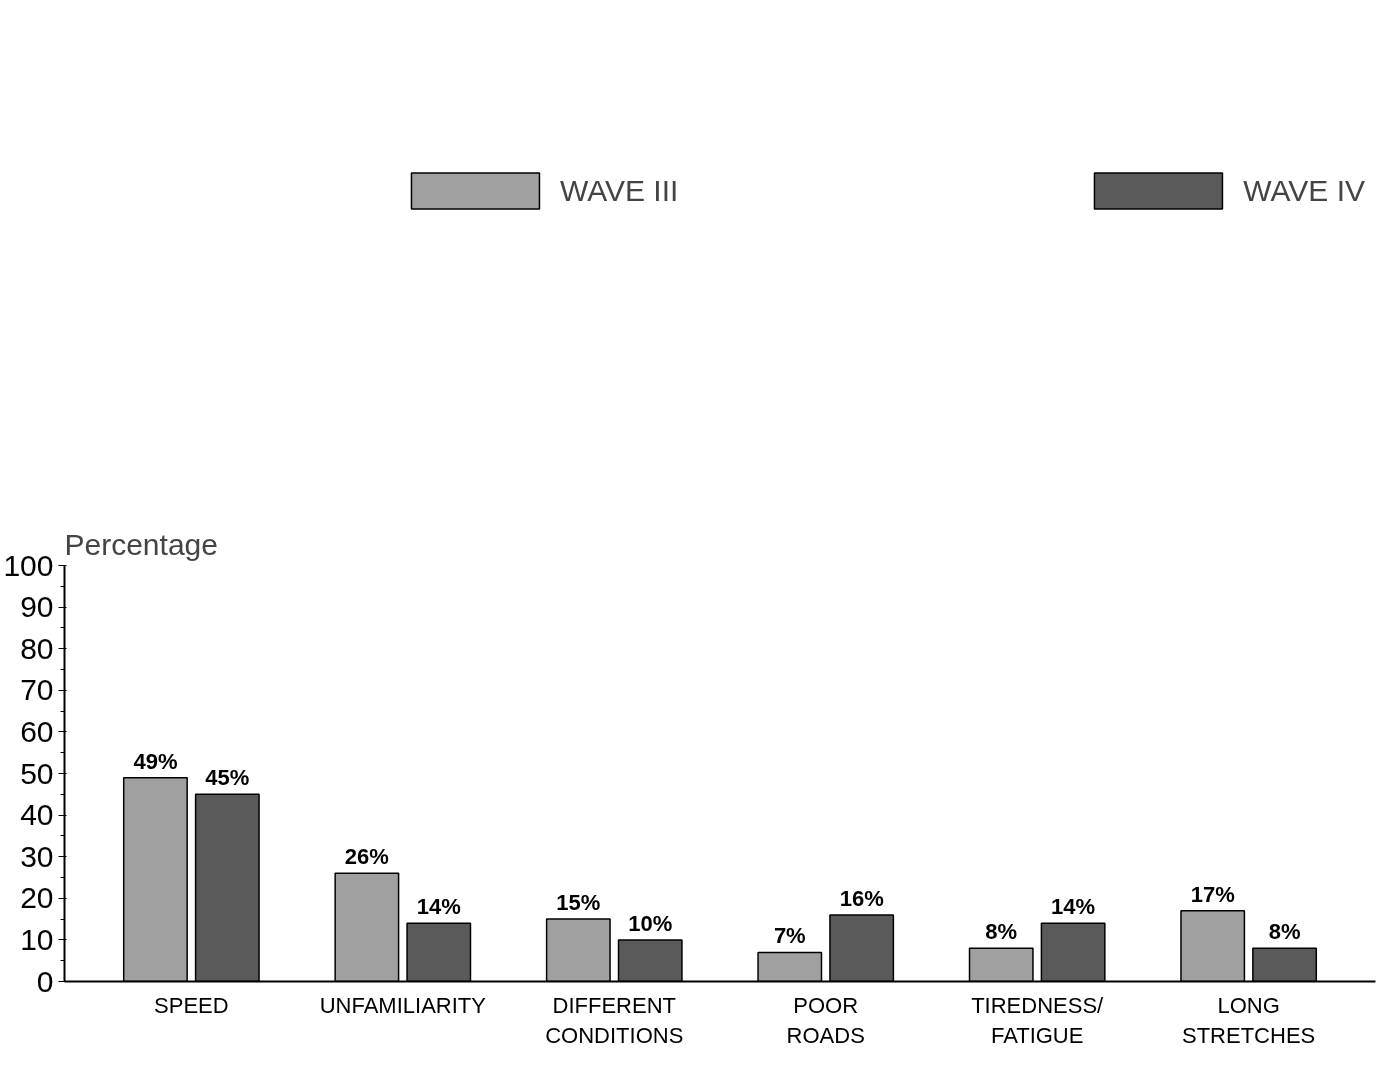  I want to click on data-label: 7%, so click(789, 936).